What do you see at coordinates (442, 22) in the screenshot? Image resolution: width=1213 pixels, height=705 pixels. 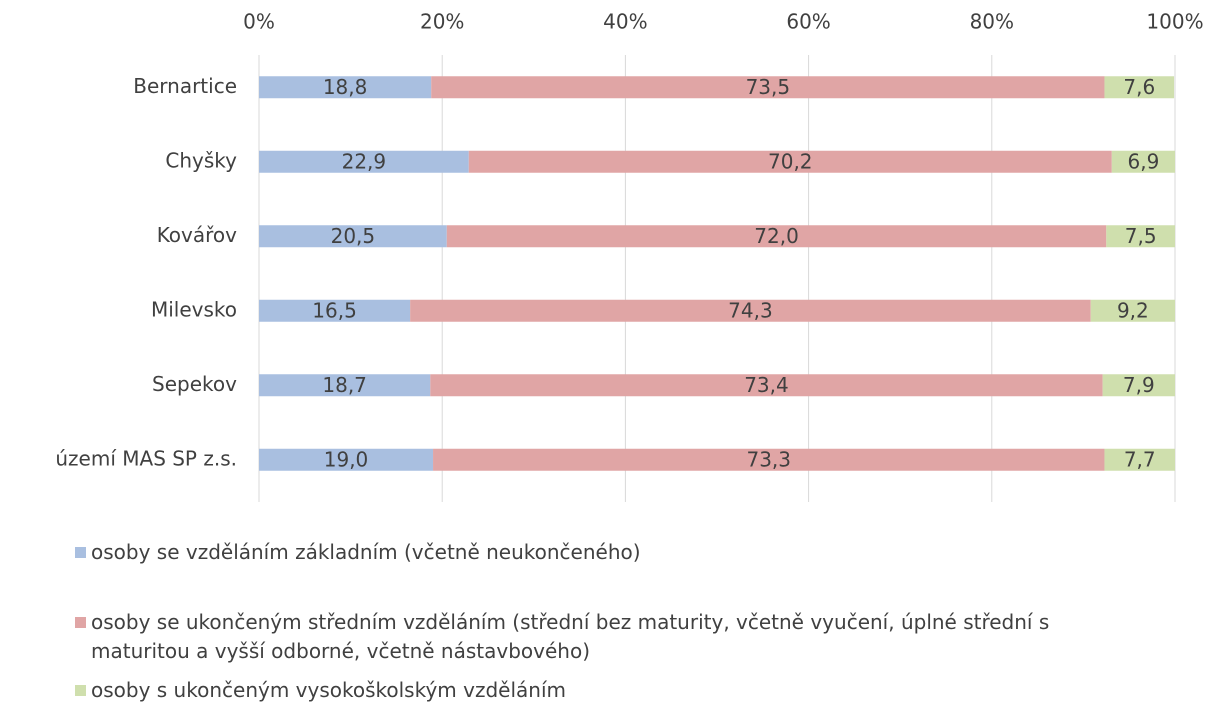 I see `x-tick-label: 20%` at bounding box center [442, 22].